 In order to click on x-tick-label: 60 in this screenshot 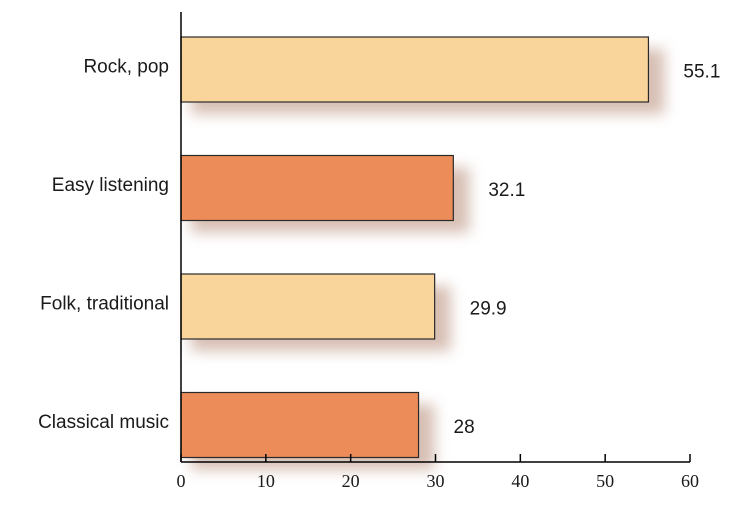, I will do `click(690, 481)`.